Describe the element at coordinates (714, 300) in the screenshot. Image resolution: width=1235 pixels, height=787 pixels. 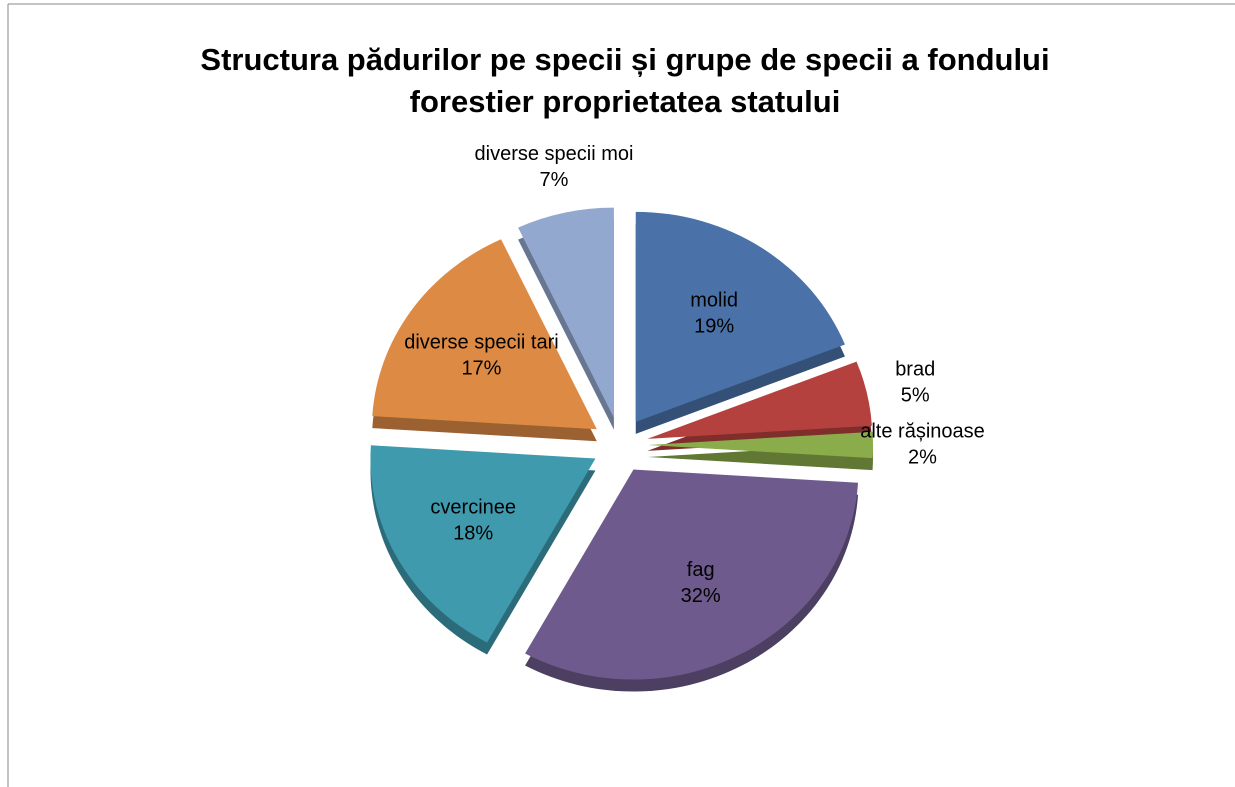
I see `slice-label: molid` at that location.